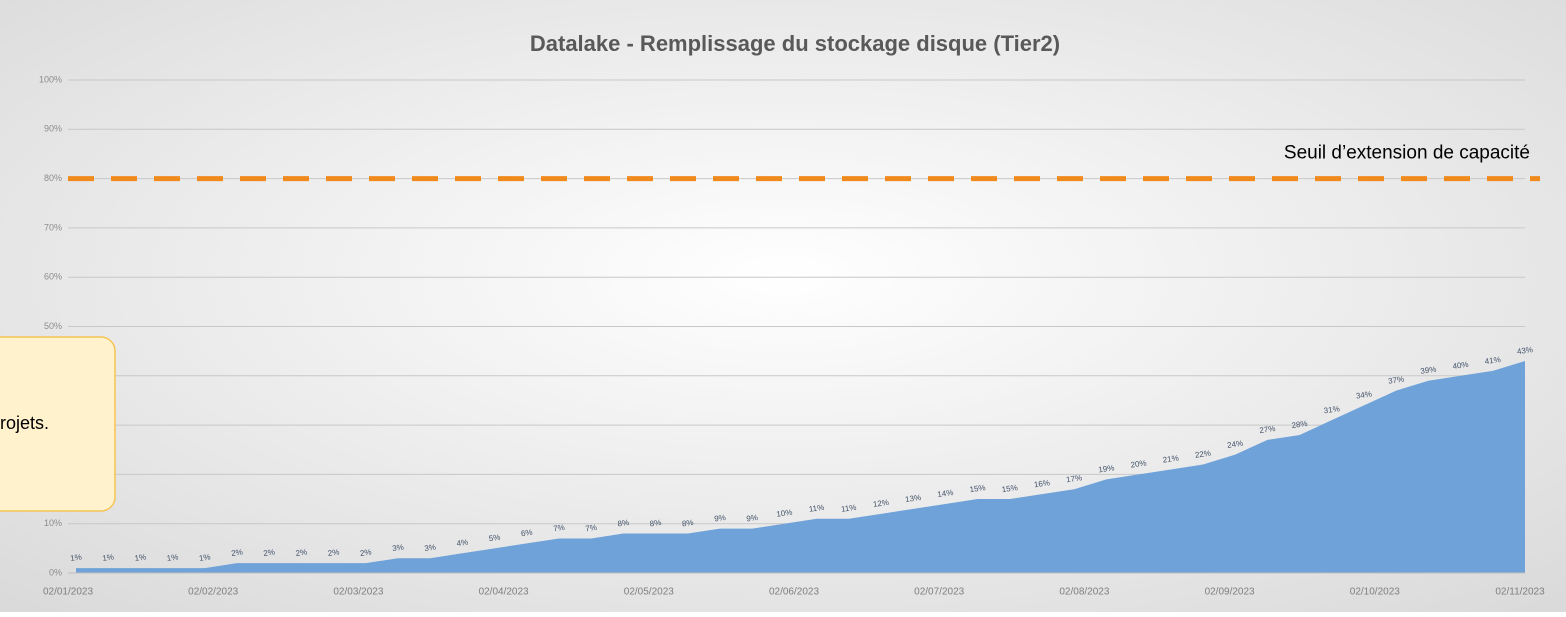  I want to click on data-label: 21%, so click(1170, 459).